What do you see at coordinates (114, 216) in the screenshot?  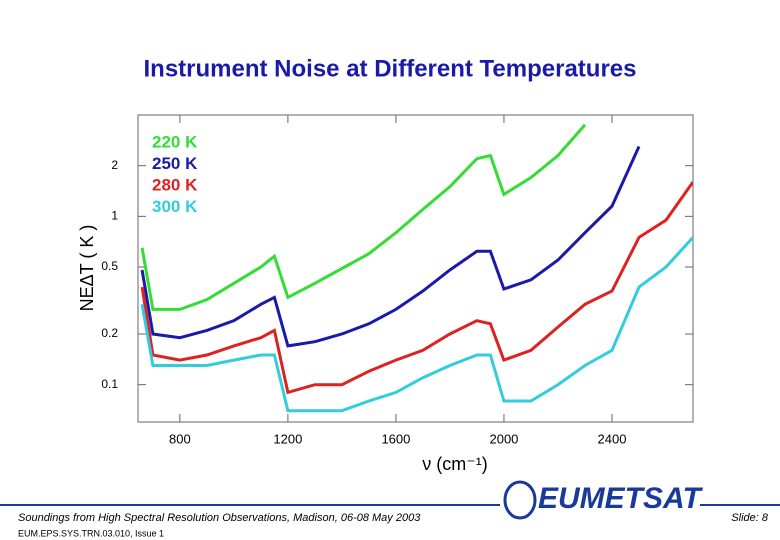 I see `y-tick-label: 1` at bounding box center [114, 216].